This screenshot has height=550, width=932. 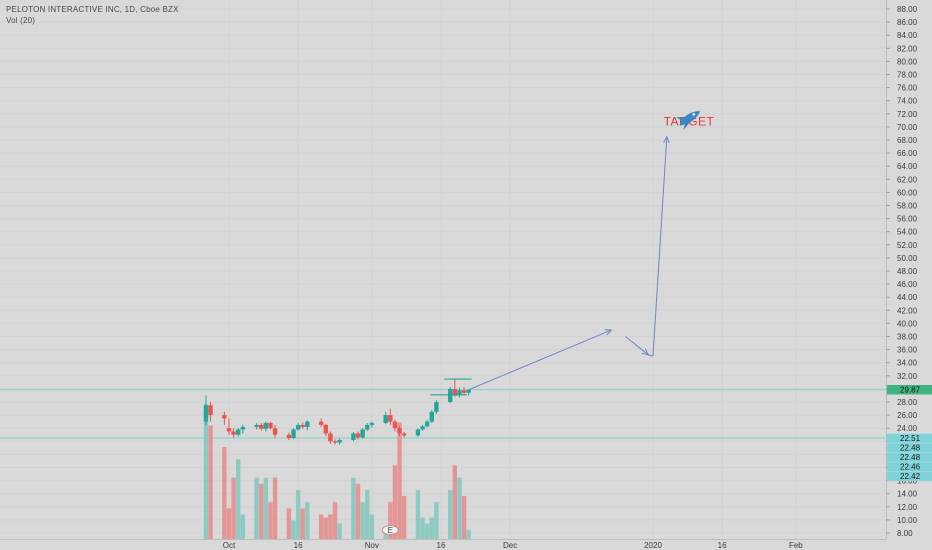 What do you see at coordinates (907, 153) in the screenshot?
I see `y-tick-label: 66.00` at bounding box center [907, 153].